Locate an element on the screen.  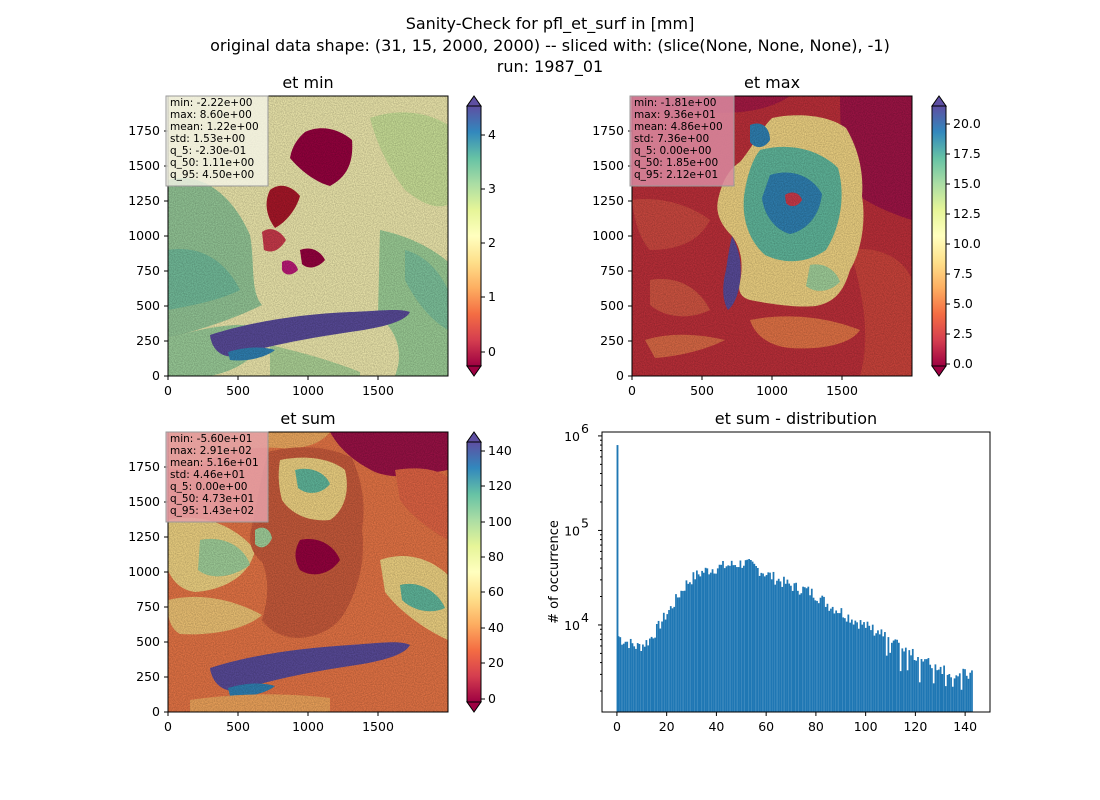
x-tick-label: 1500 is located at coordinates (842, 390).